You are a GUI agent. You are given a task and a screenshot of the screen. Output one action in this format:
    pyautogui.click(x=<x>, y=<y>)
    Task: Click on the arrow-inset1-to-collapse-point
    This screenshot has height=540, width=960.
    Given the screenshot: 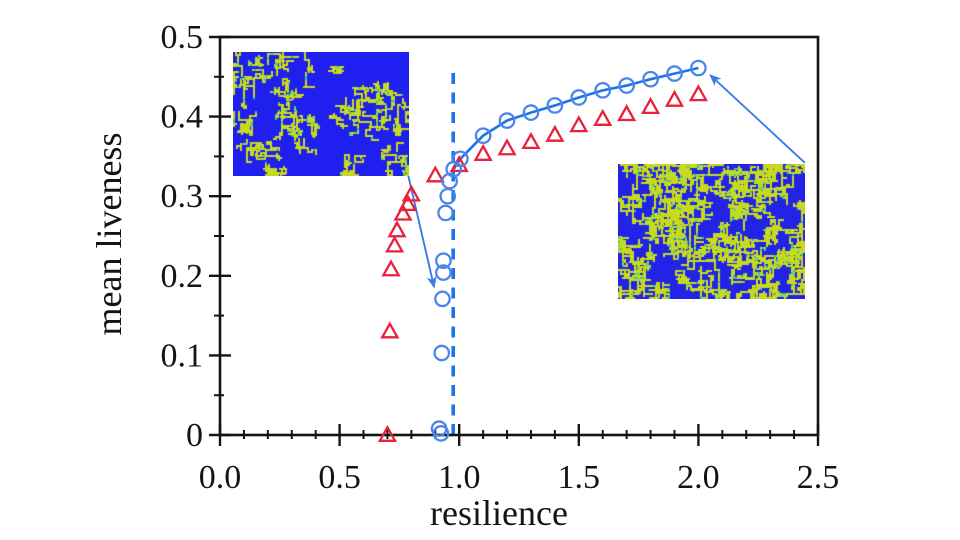 What is the action you would take?
    pyautogui.click(x=422, y=232)
    